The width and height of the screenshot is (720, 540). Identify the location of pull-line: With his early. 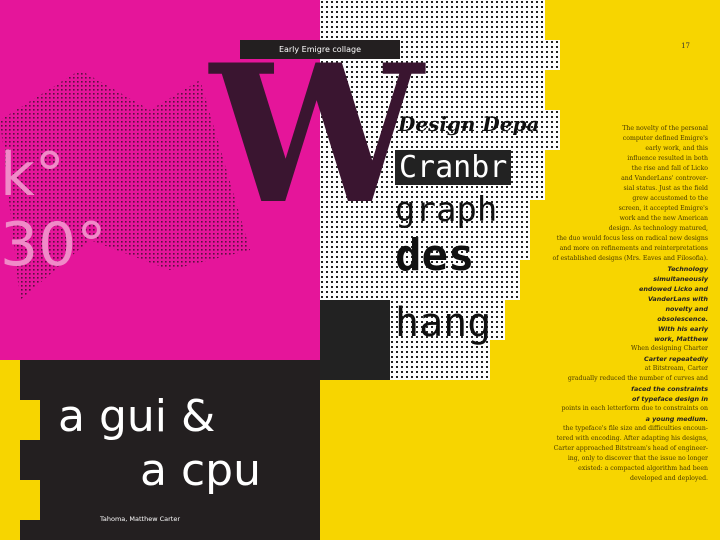
(683, 329).